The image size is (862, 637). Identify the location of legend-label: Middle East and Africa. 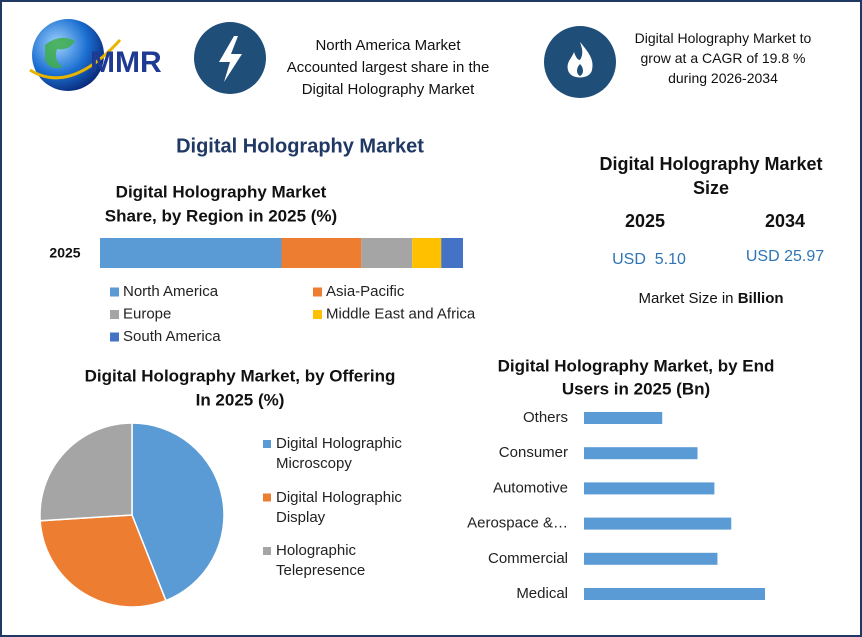
(401, 313).